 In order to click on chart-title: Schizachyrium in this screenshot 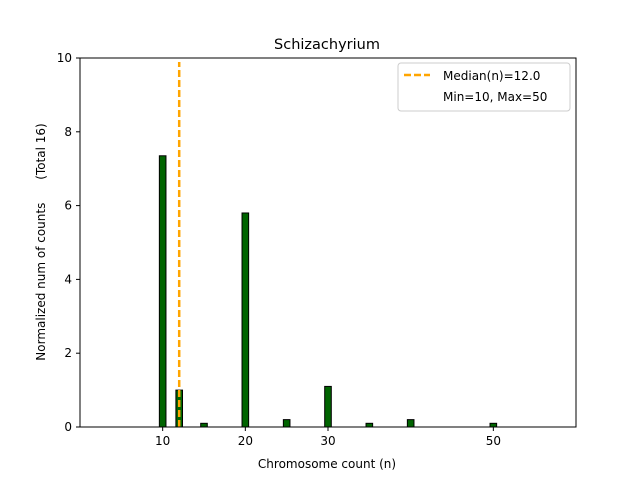, I will do `click(327, 45)`.